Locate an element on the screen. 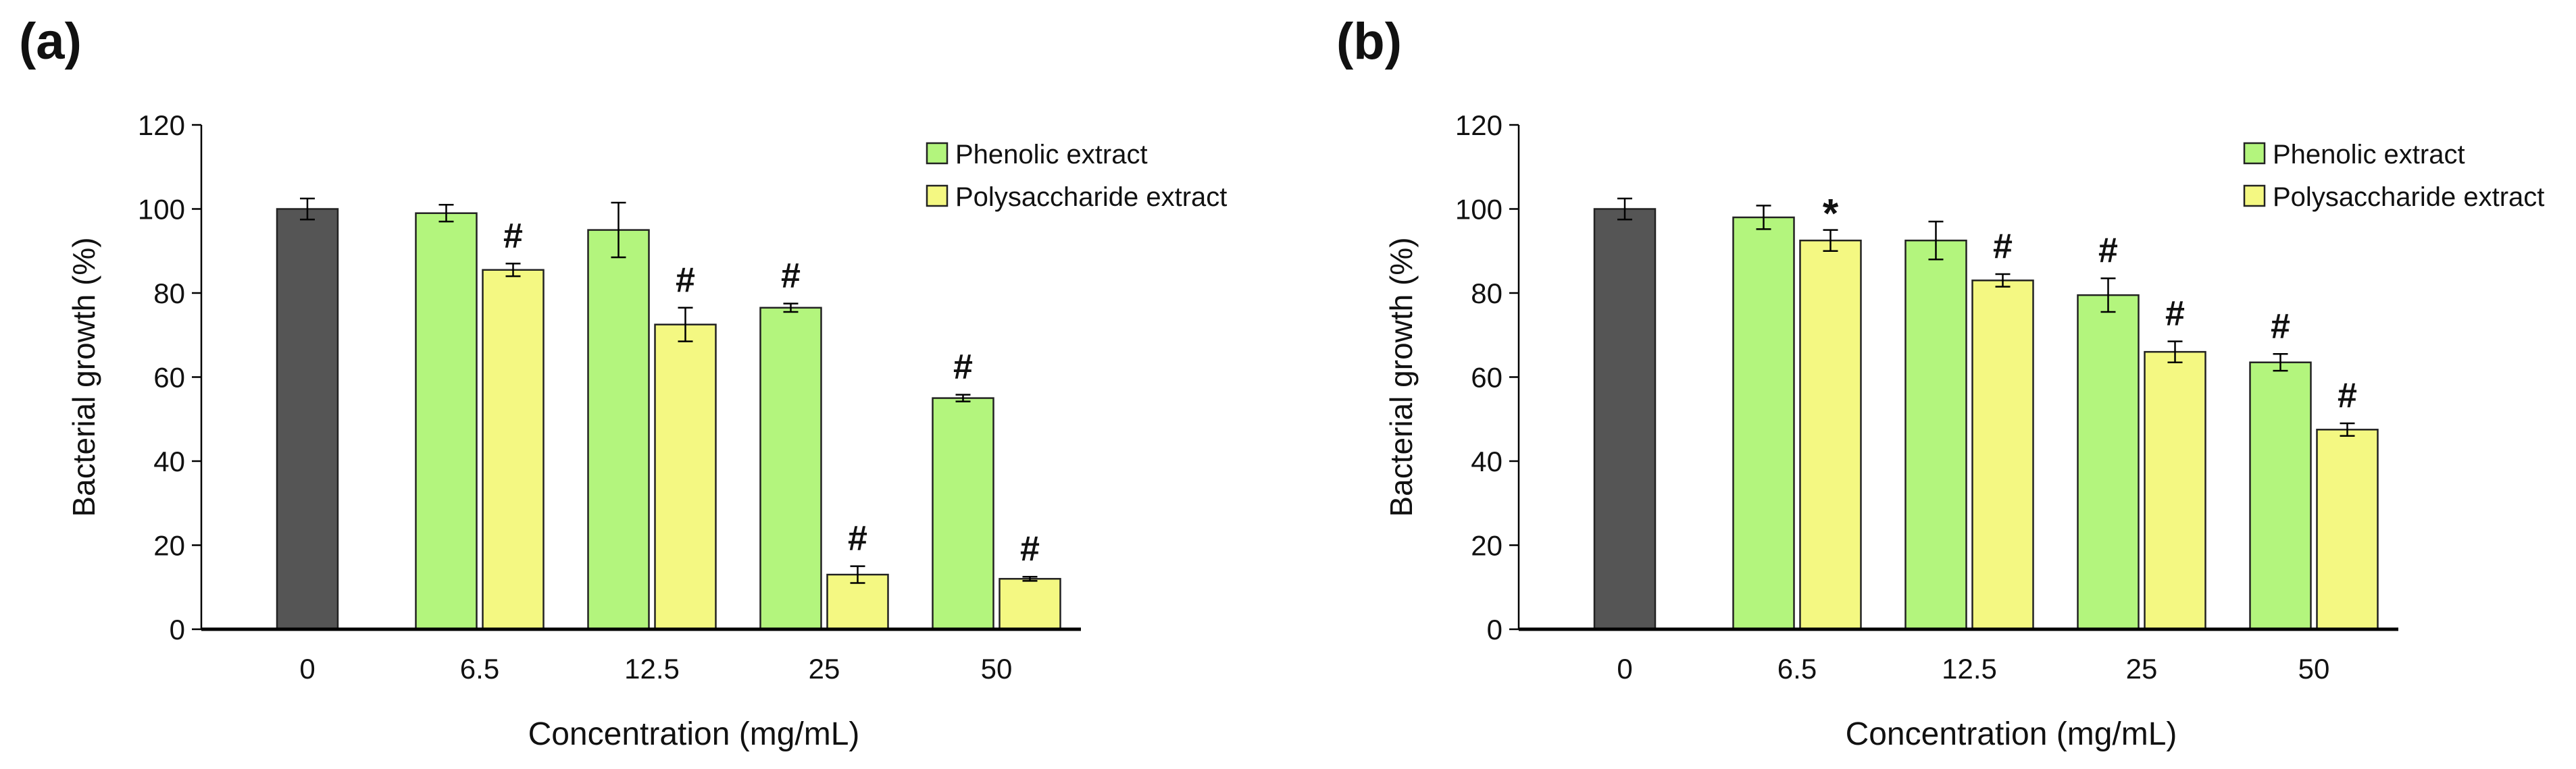 The width and height of the screenshot is (2576, 769). significance-mark: * is located at coordinates (1831, 213).